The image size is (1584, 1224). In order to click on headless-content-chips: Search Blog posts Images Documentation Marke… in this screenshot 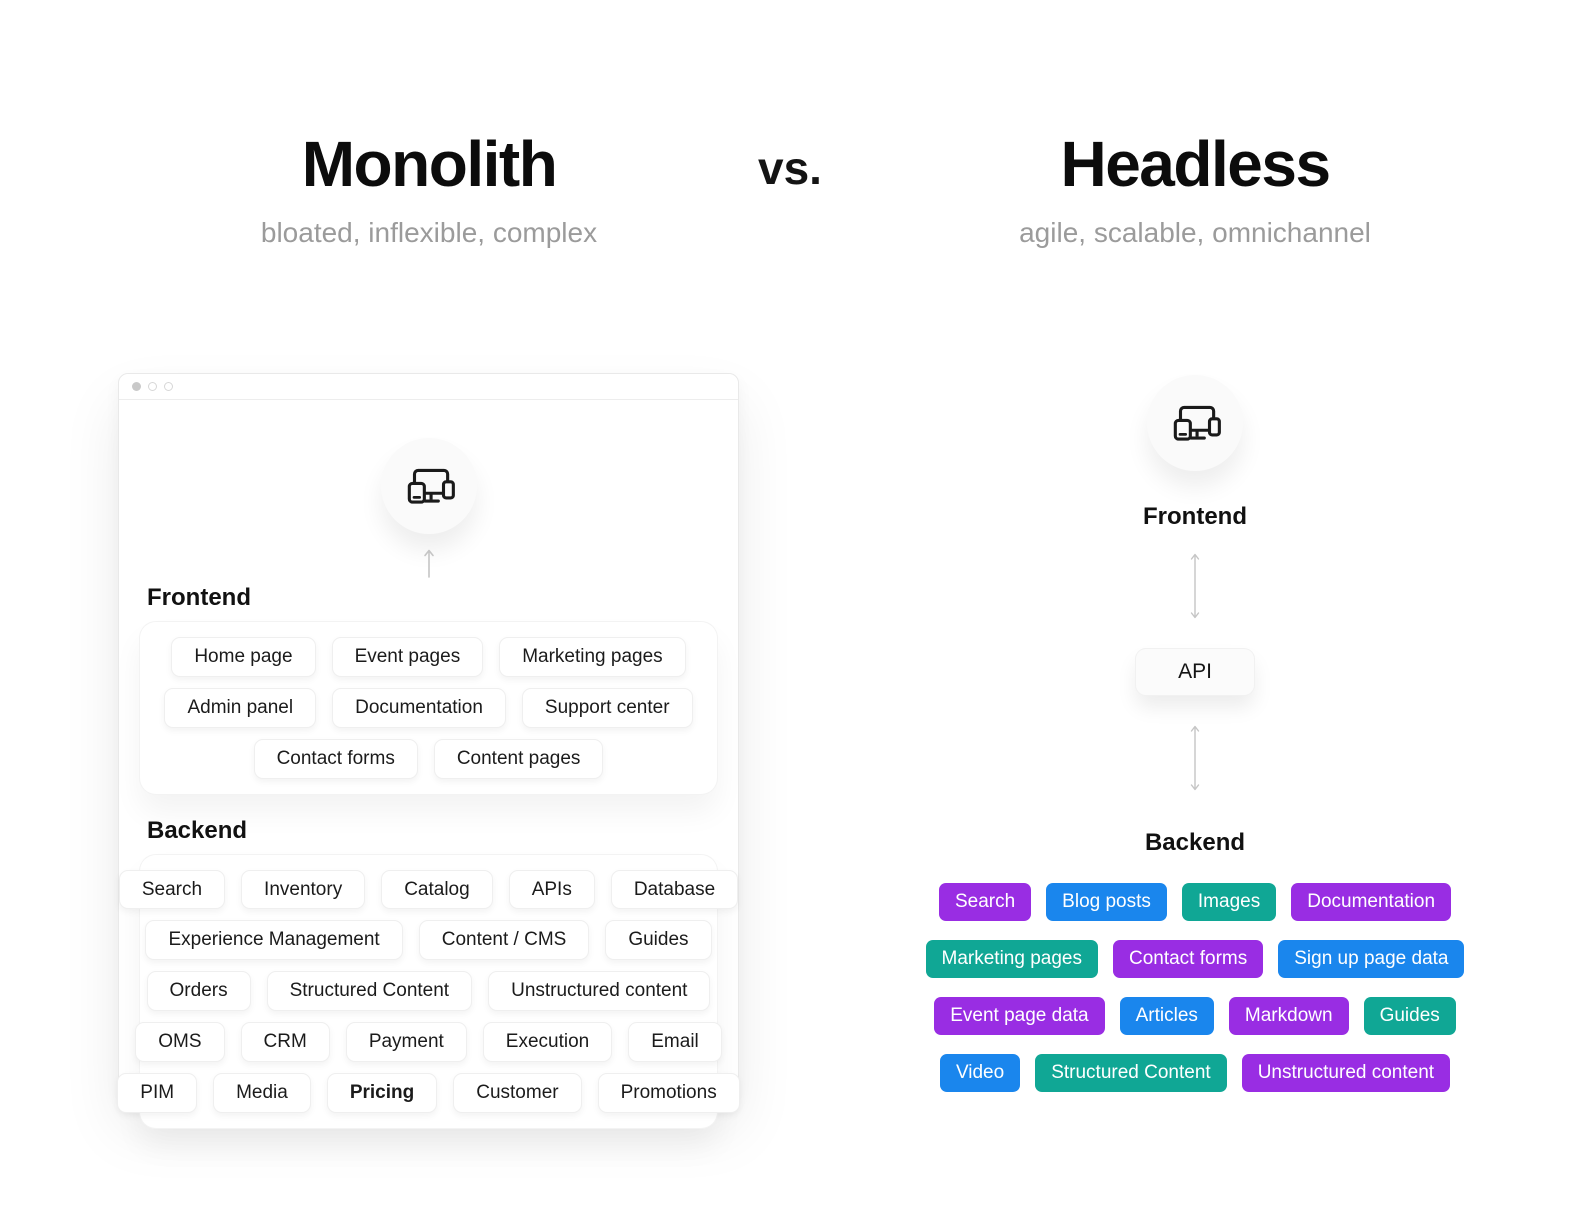, I will do `click(1195, 987)`.